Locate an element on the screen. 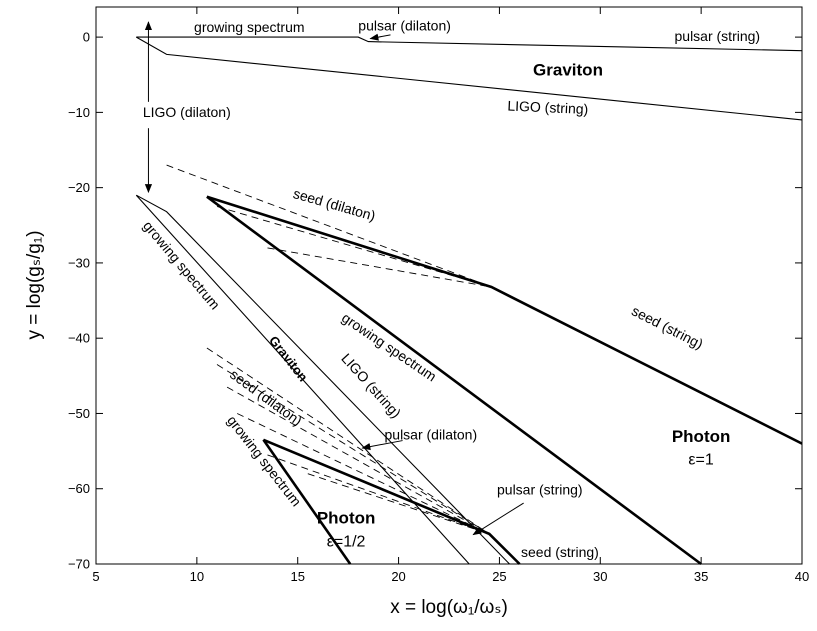 This screenshot has height=631, width=817. annotation-label: ε=1 is located at coordinates (700, 459).